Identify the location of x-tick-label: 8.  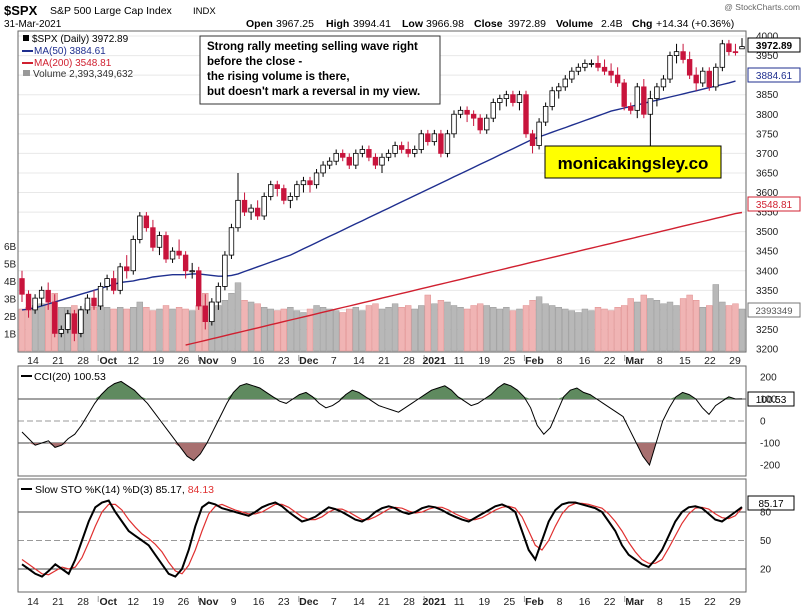
(560, 602).